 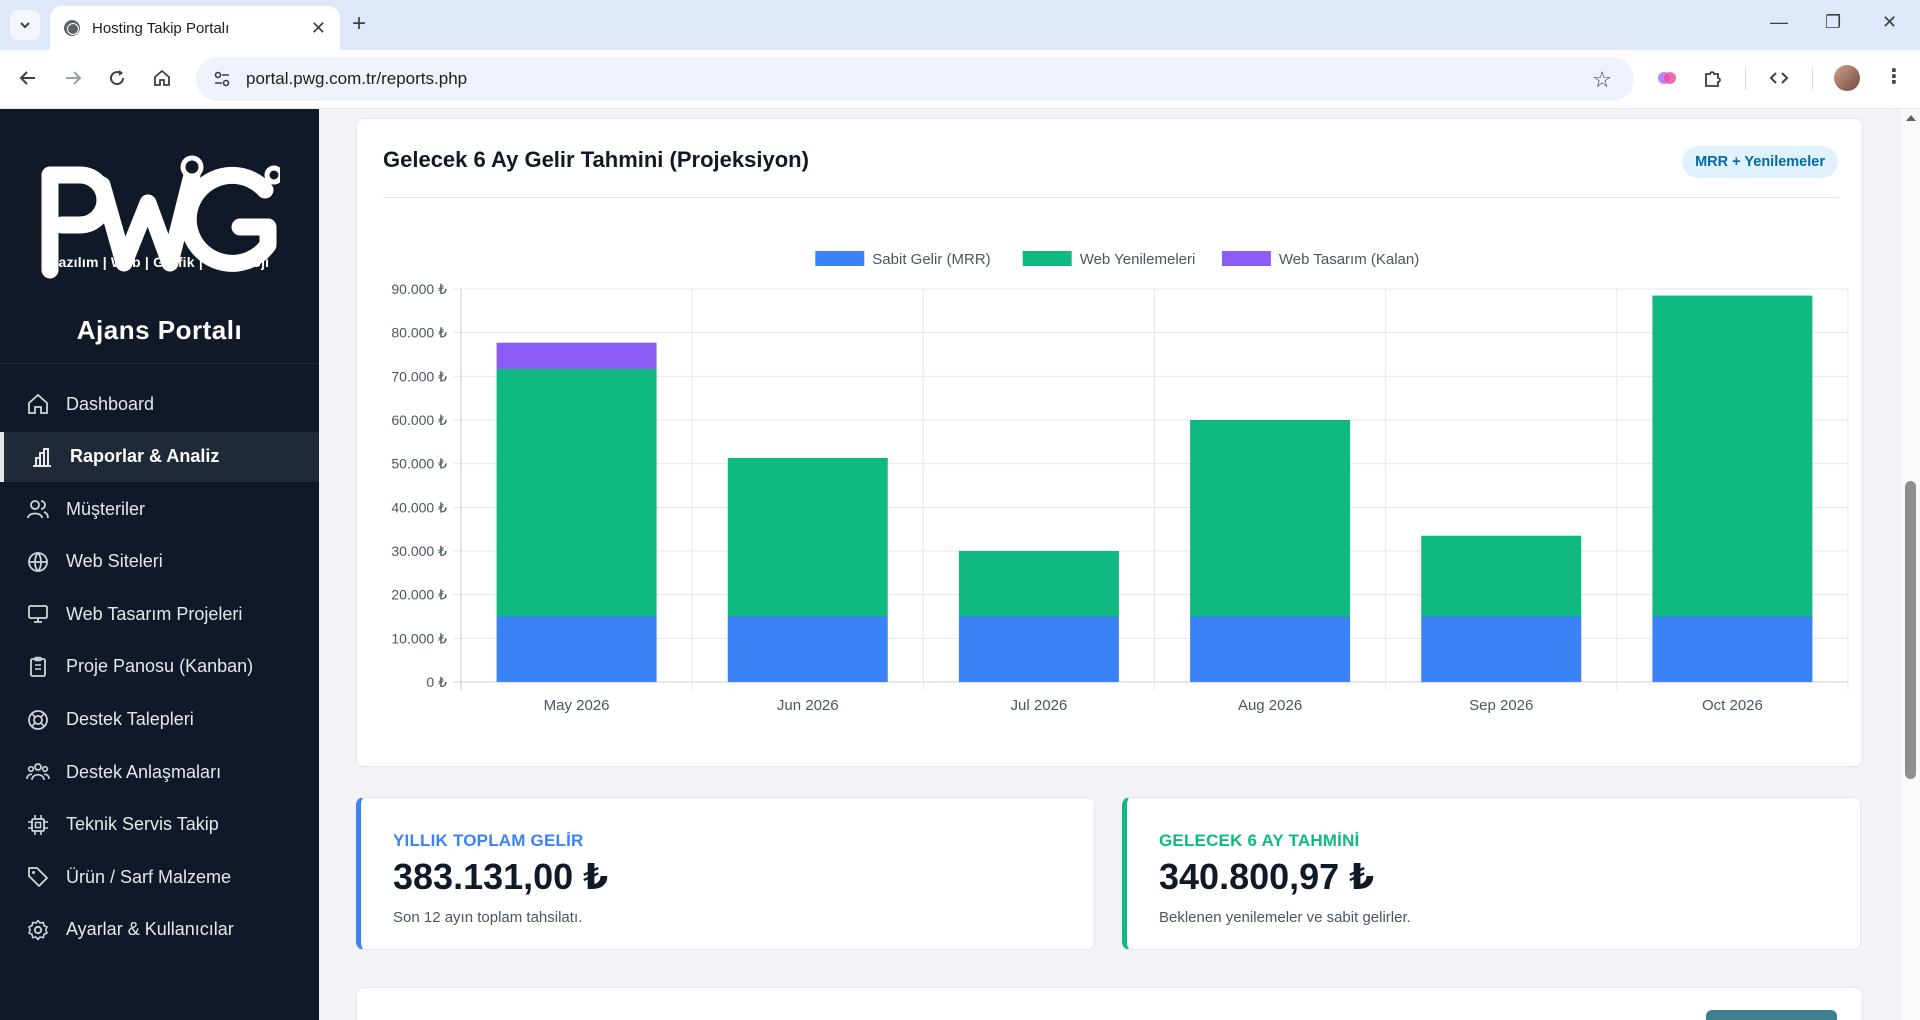 What do you see at coordinates (149, 876) in the screenshot?
I see `sidebar-item-label: Ürün / Sarf Malzeme` at bounding box center [149, 876].